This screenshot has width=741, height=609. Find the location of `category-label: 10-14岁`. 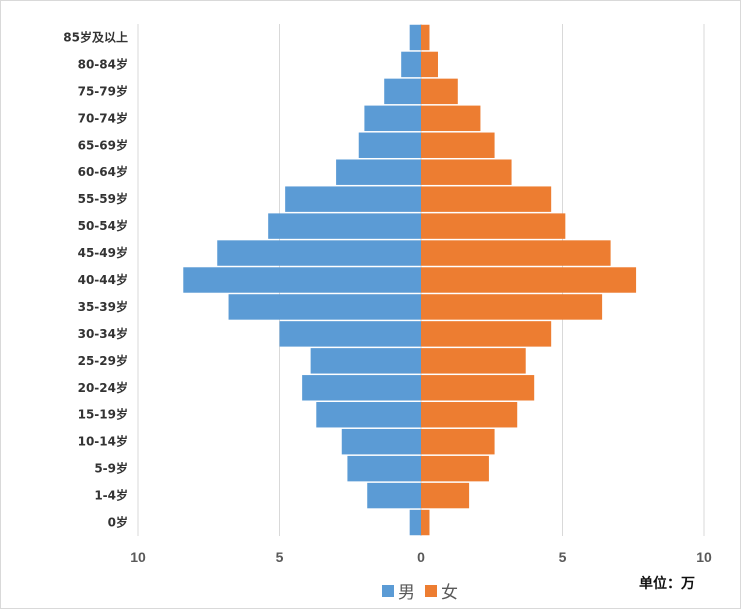

category-label: 10-14岁 is located at coordinates (103, 441).